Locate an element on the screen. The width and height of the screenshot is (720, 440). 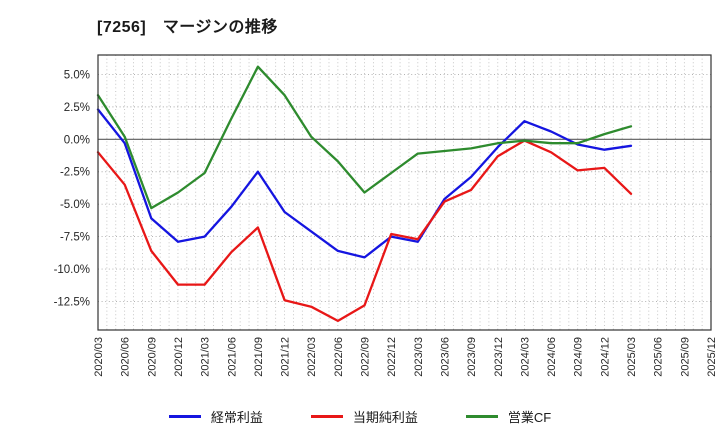
x-tick-label: 2022/03 is located at coordinates (312, 357).